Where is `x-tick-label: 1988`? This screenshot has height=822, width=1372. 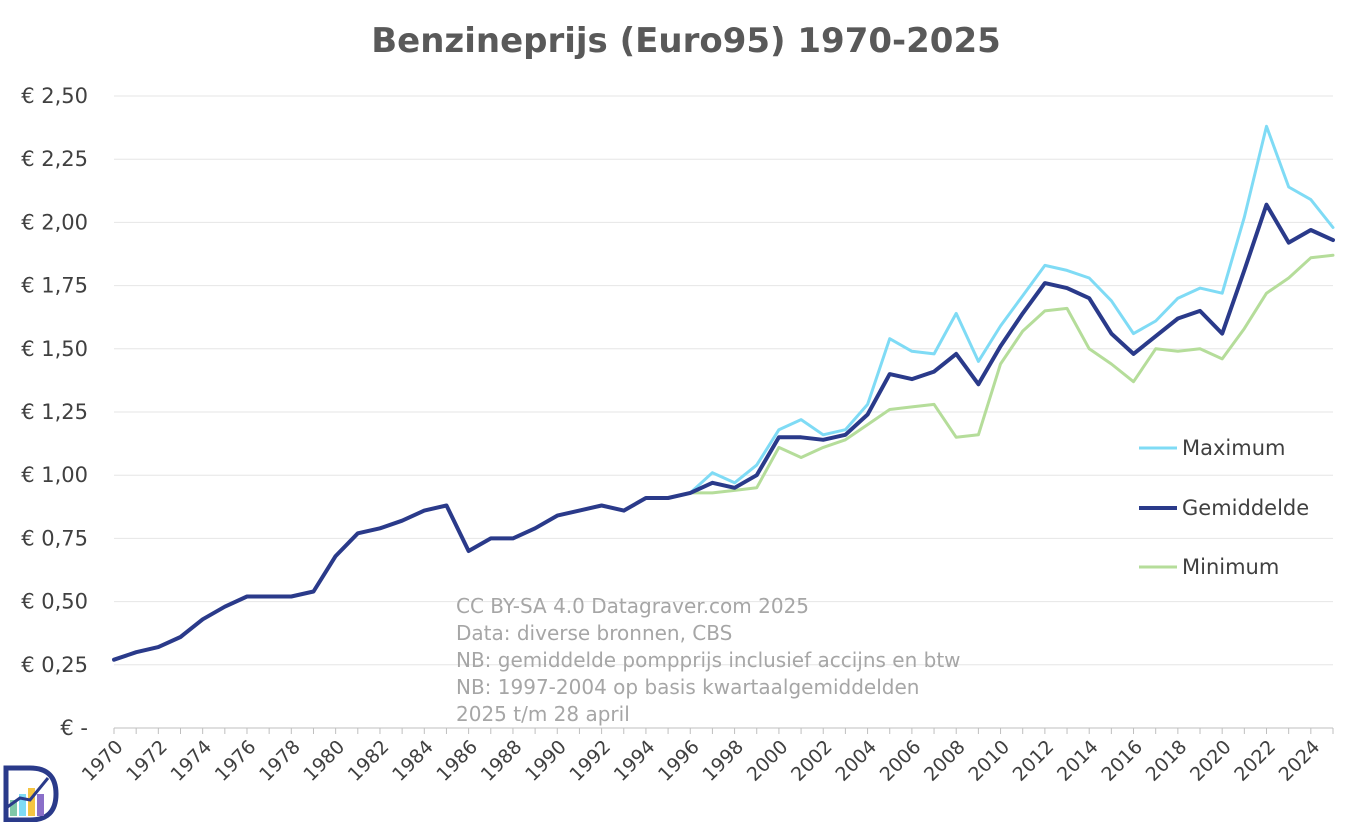 x-tick-label: 1988 is located at coordinates (502, 761).